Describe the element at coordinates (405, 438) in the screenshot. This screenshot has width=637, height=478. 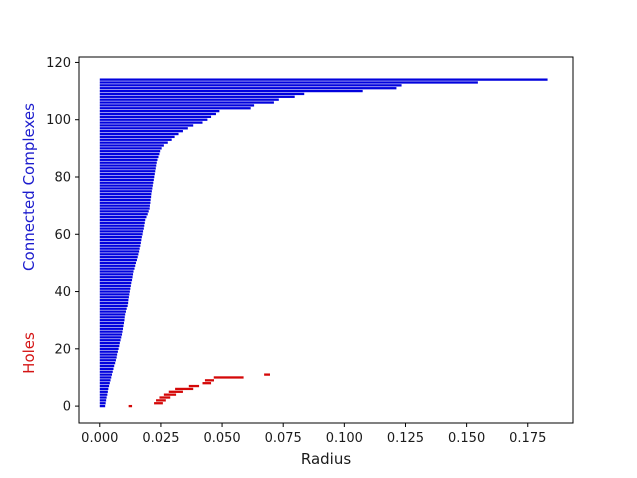
I see `x-tick-label: 0.125` at that location.